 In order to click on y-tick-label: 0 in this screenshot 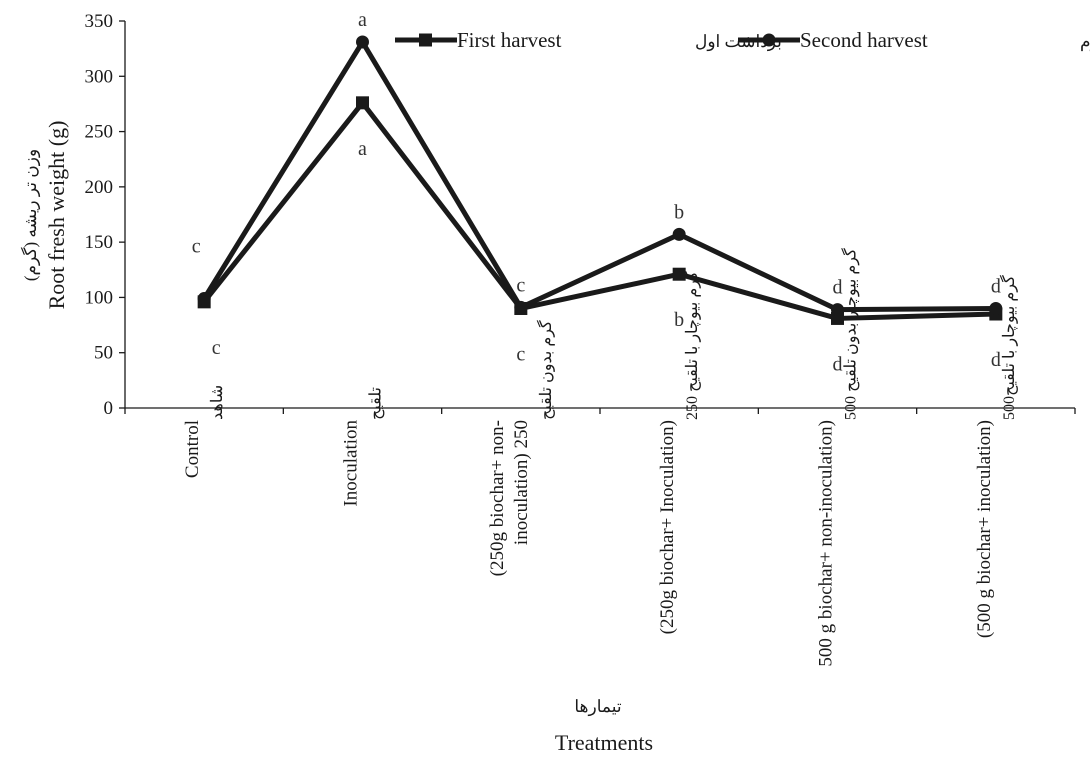, I will do `click(109, 408)`.